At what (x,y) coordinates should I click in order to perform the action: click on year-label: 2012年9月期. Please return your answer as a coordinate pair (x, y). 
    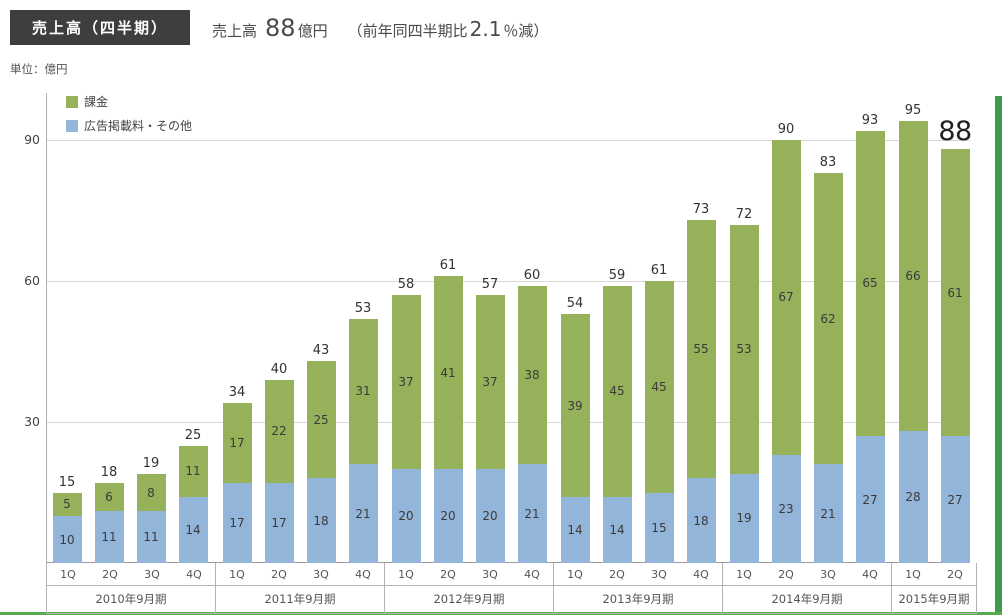
    Looking at the image, I should click on (469, 600).